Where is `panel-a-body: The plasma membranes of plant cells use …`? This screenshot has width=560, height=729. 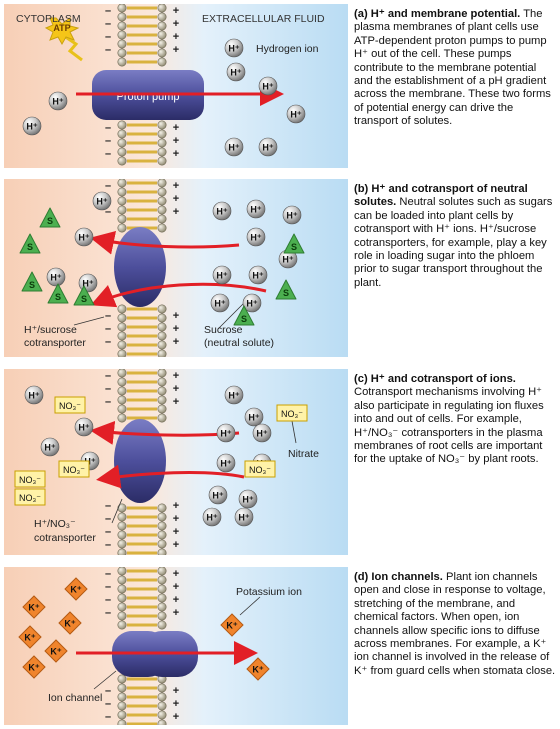 panel-a-body: The plasma membranes of plant cells use … is located at coordinates (452, 68).